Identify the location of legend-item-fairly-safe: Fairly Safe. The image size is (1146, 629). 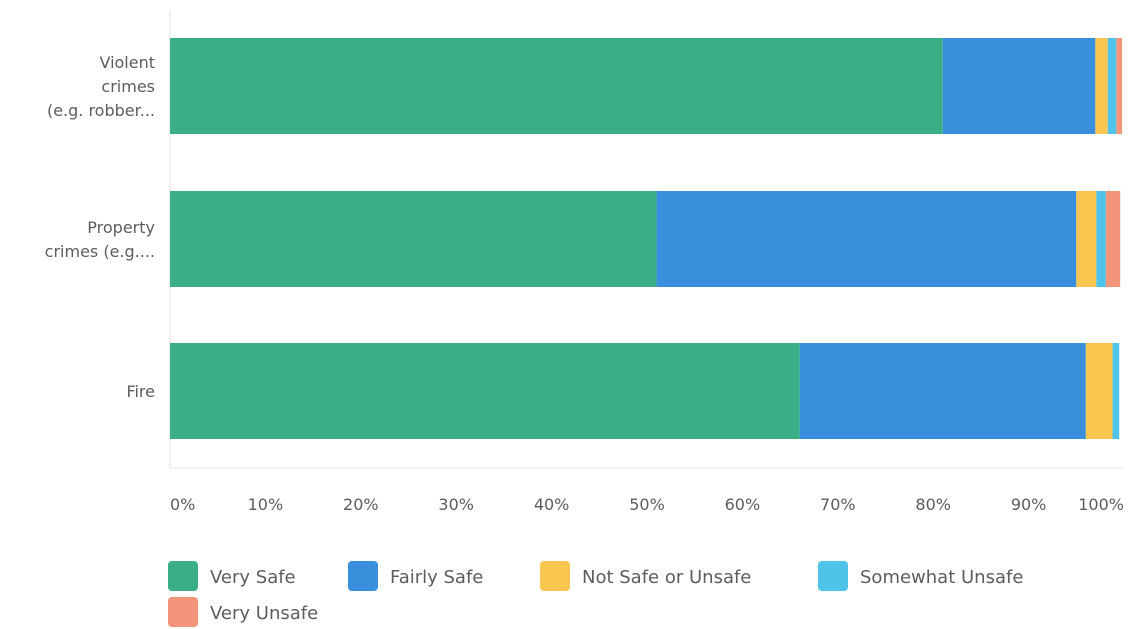
(415, 576).